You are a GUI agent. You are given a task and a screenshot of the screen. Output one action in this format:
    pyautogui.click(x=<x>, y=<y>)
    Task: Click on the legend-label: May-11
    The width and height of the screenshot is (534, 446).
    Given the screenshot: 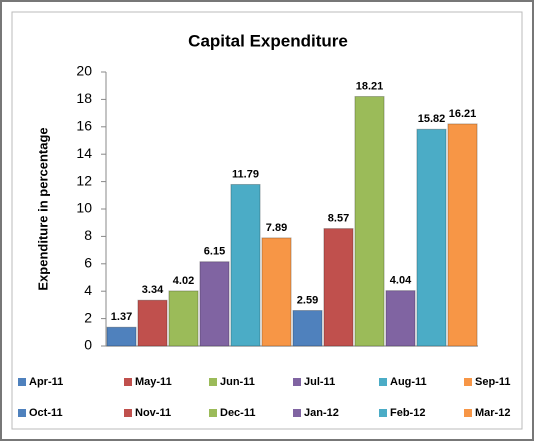 What is the action you would take?
    pyautogui.click(x=153, y=382)
    